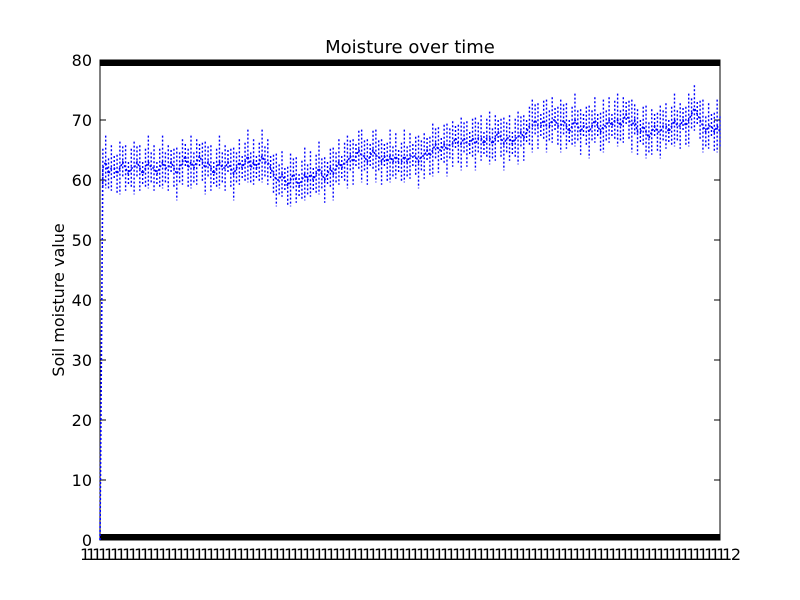  Describe the element at coordinates (82, 300) in the screenshot. I see `y-tick-label: 40` at that location.